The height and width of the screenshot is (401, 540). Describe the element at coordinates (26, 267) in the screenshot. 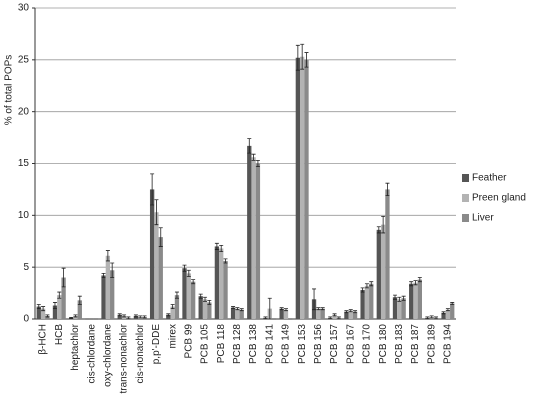

I see `y-tick-label: 5` at that location.